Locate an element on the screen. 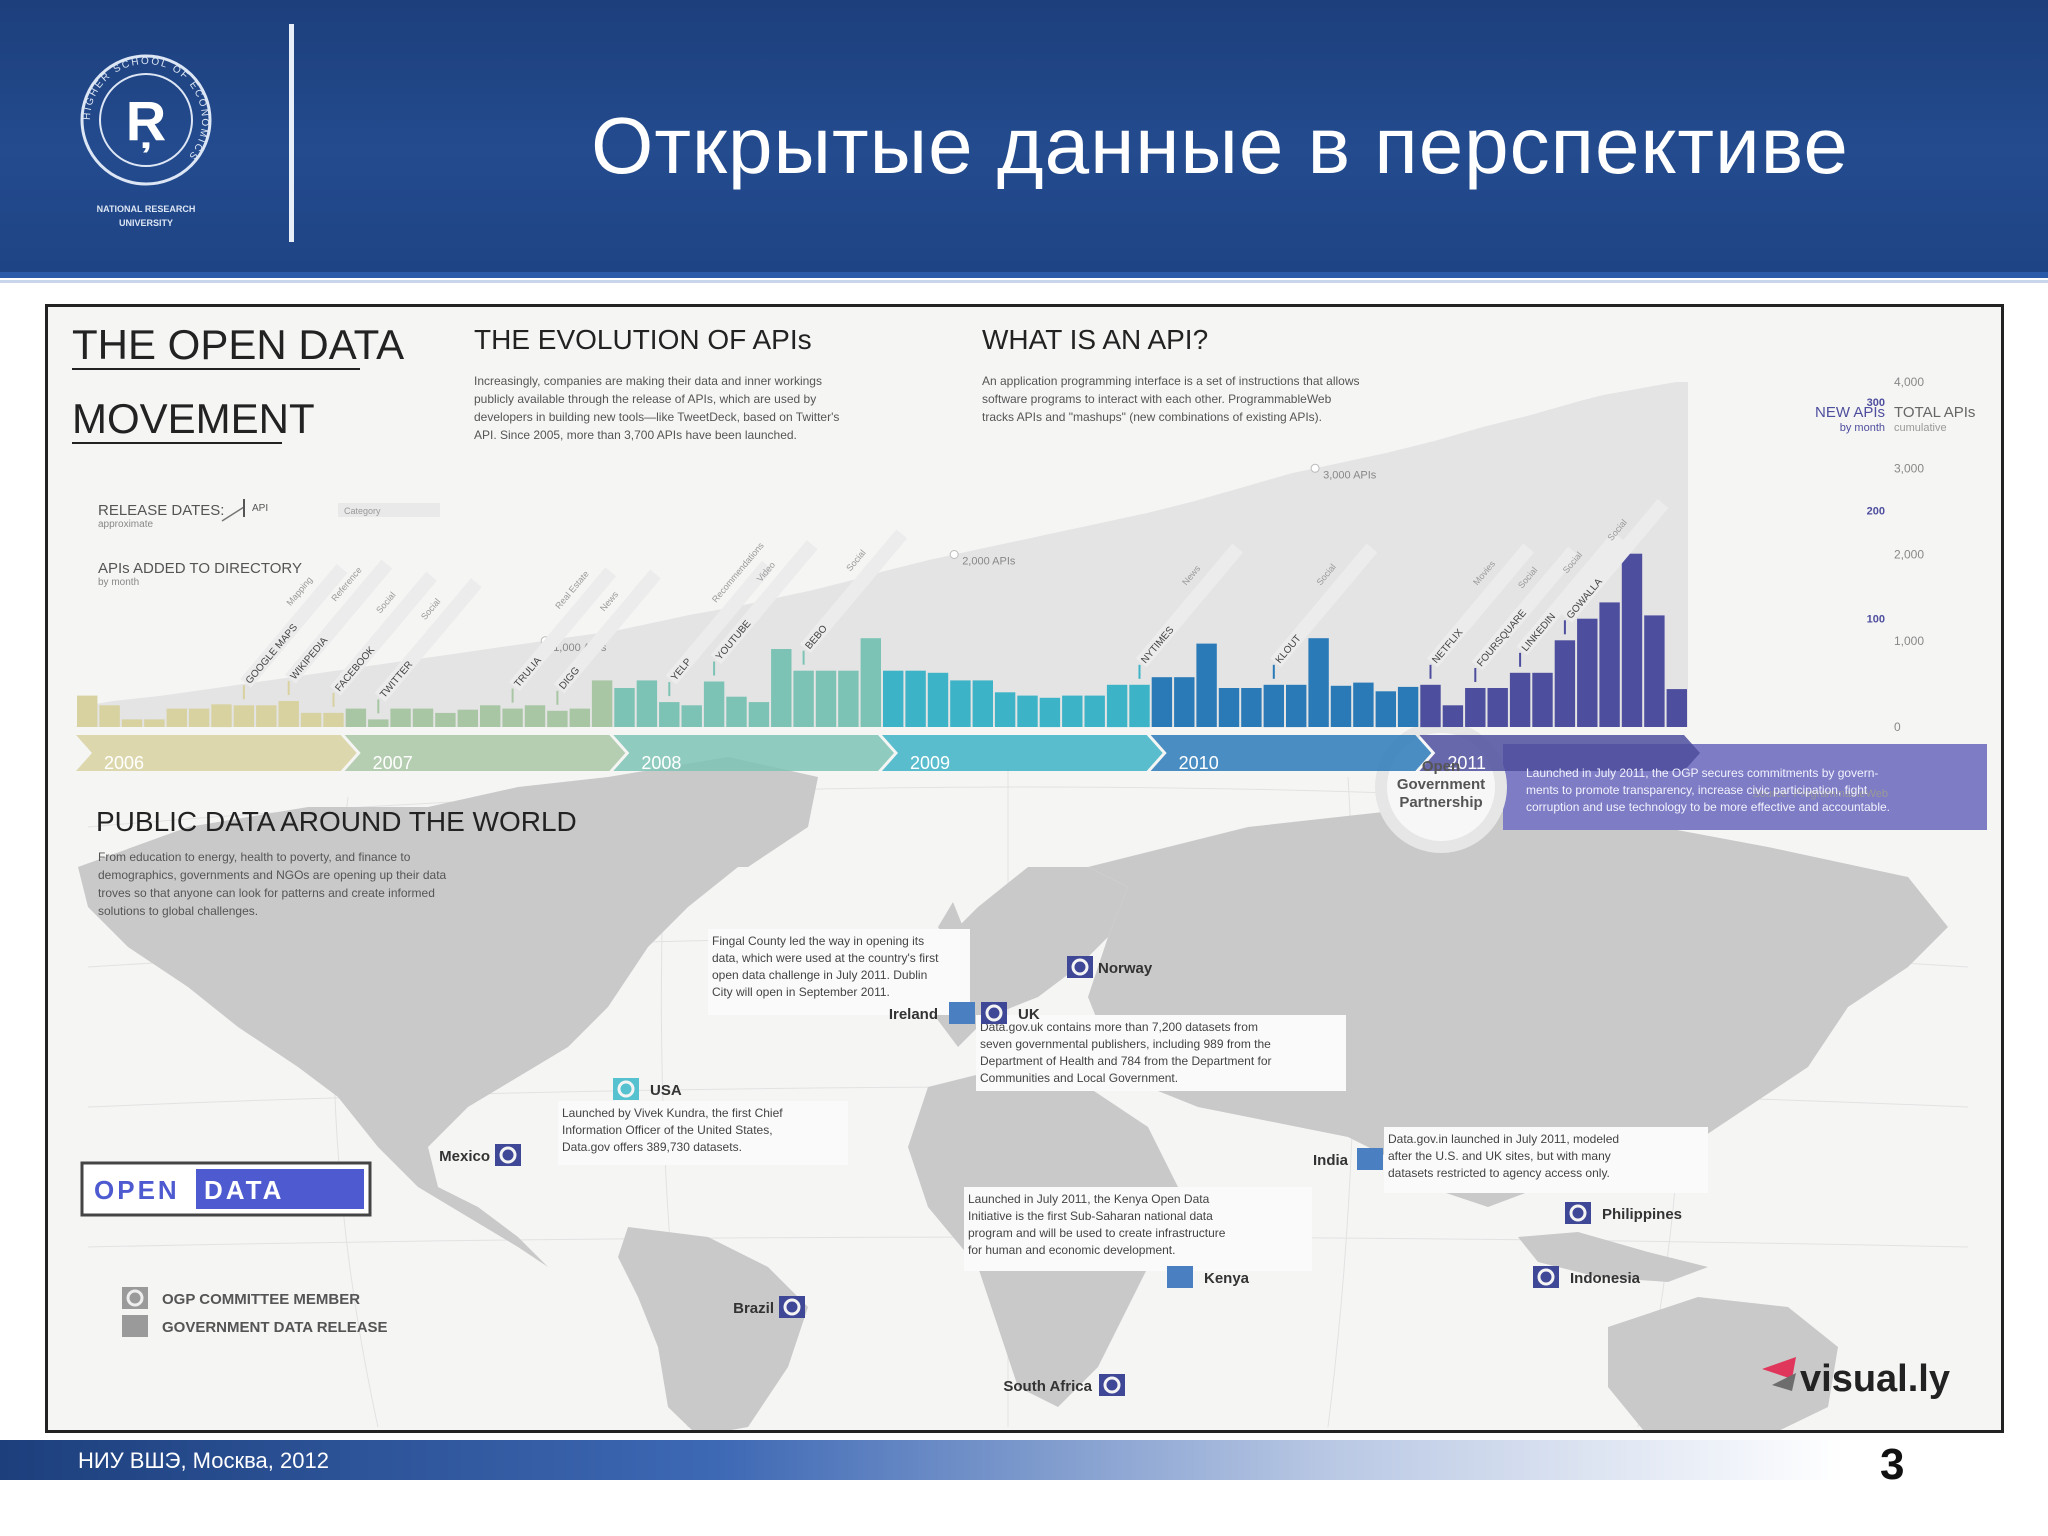 This screenshot has height=1536, width=2048. usa-marker is located at coordinates (626, 1089).